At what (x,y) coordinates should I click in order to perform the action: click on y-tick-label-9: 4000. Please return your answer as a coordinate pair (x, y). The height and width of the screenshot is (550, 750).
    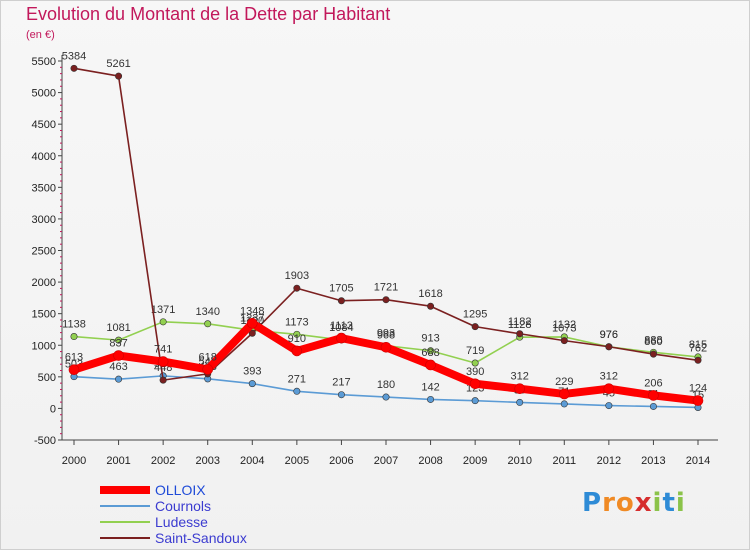
    Looking at the image, I should click on (44, 157).